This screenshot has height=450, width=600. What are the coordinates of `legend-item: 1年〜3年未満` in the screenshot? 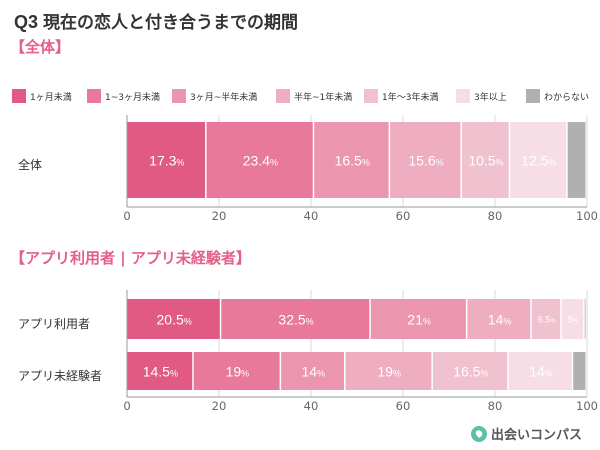 It's located at (401, 96).